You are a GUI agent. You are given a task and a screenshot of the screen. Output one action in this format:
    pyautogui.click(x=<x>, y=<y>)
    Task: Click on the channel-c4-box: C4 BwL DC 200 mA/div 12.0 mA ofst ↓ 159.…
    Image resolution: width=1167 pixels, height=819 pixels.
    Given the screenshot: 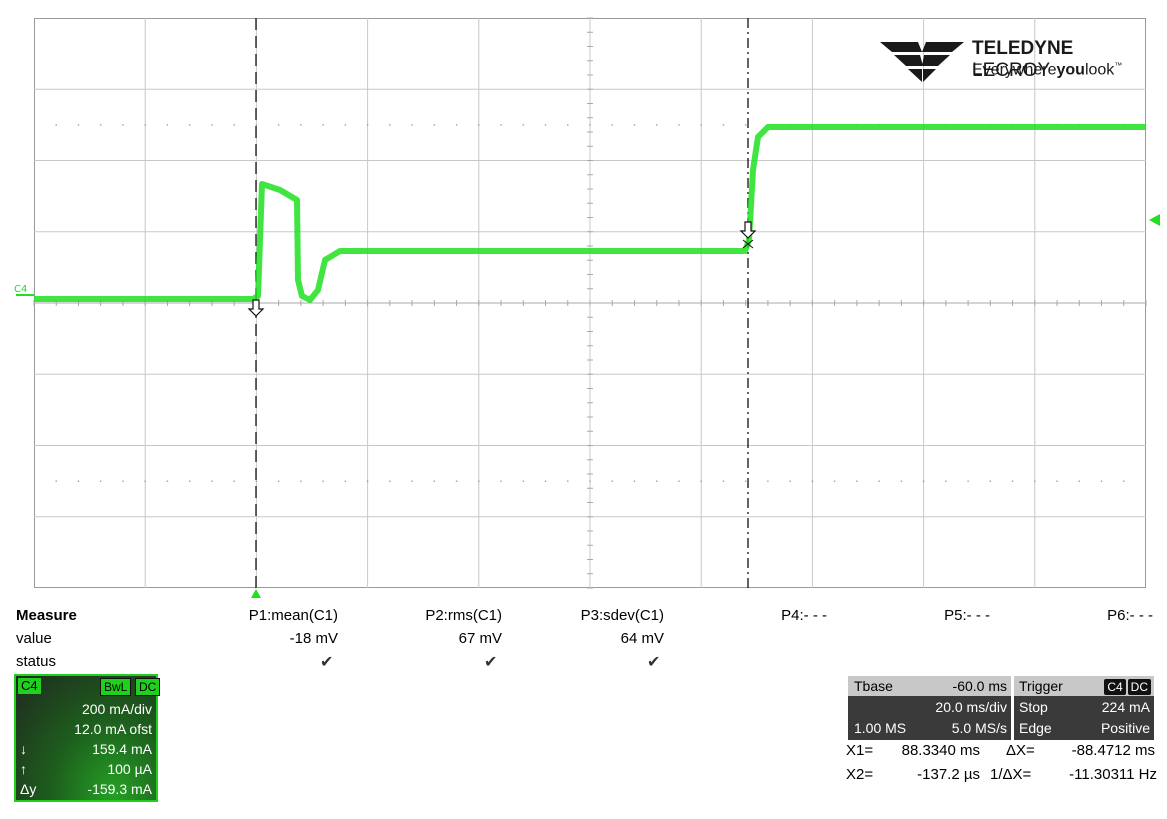 What is the action you would take?
    pyautogui.click(x=87, y=738)
    